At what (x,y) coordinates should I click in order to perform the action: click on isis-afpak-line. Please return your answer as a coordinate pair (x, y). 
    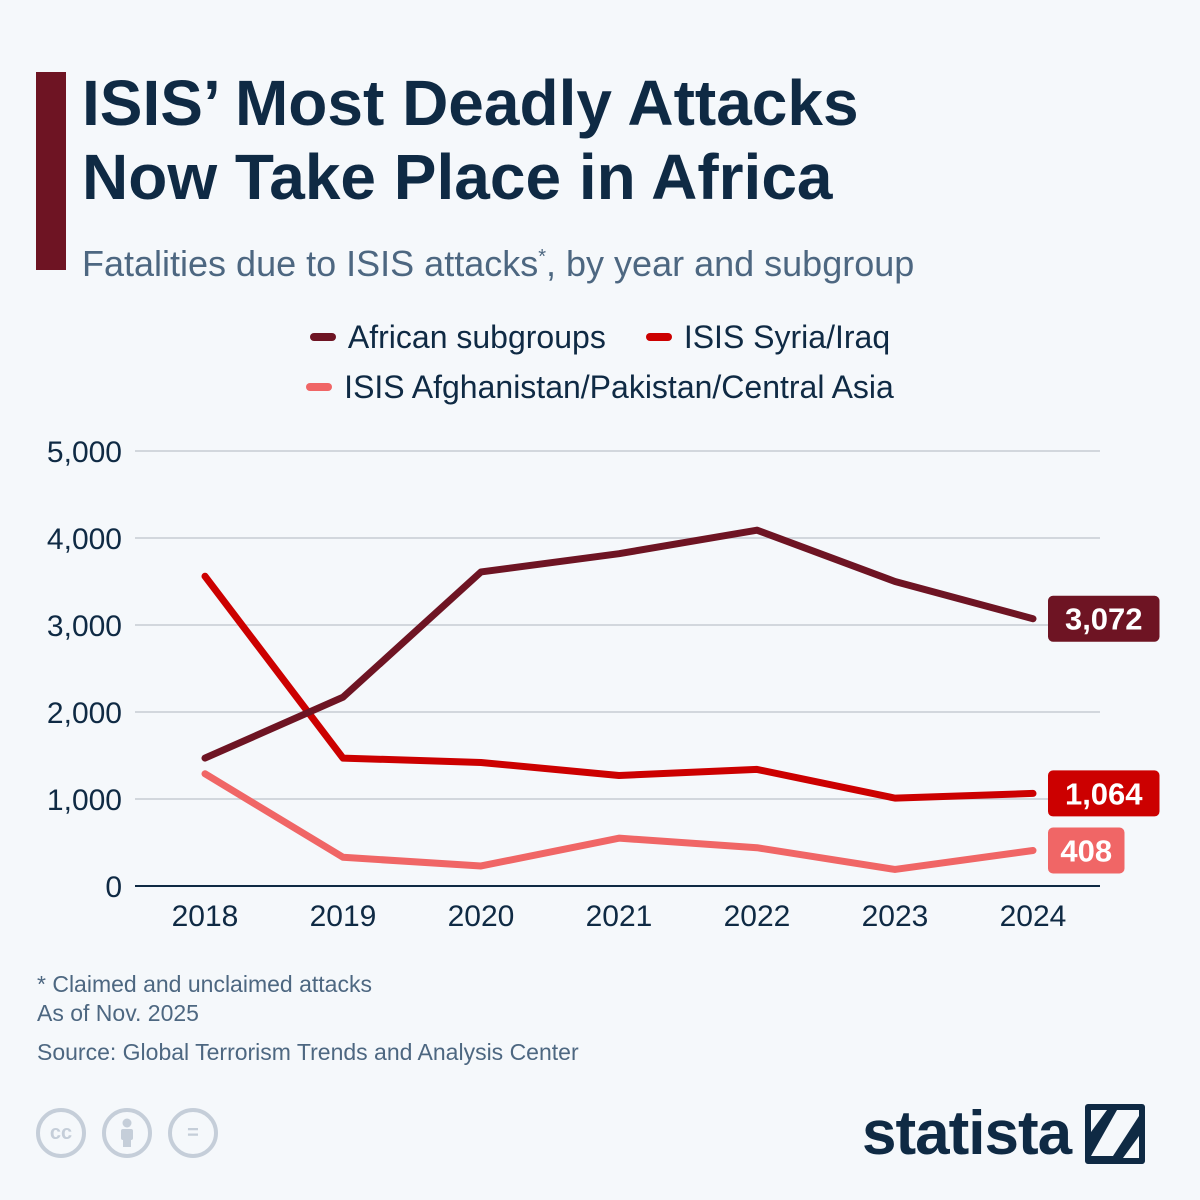
    Looking at the image, I should click on (619, 821).